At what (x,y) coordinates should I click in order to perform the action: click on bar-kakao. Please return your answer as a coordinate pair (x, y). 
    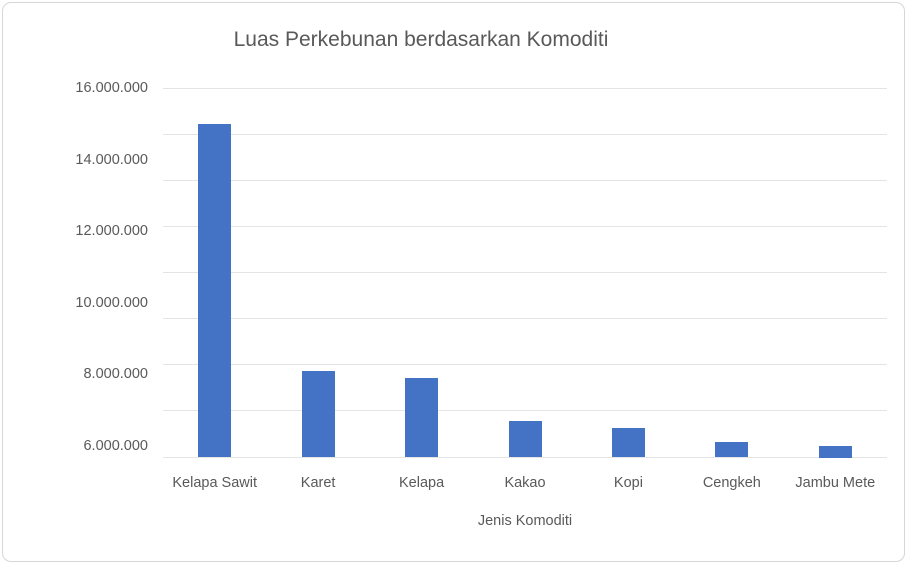
    Looking at the image, I should click on (525, 439).